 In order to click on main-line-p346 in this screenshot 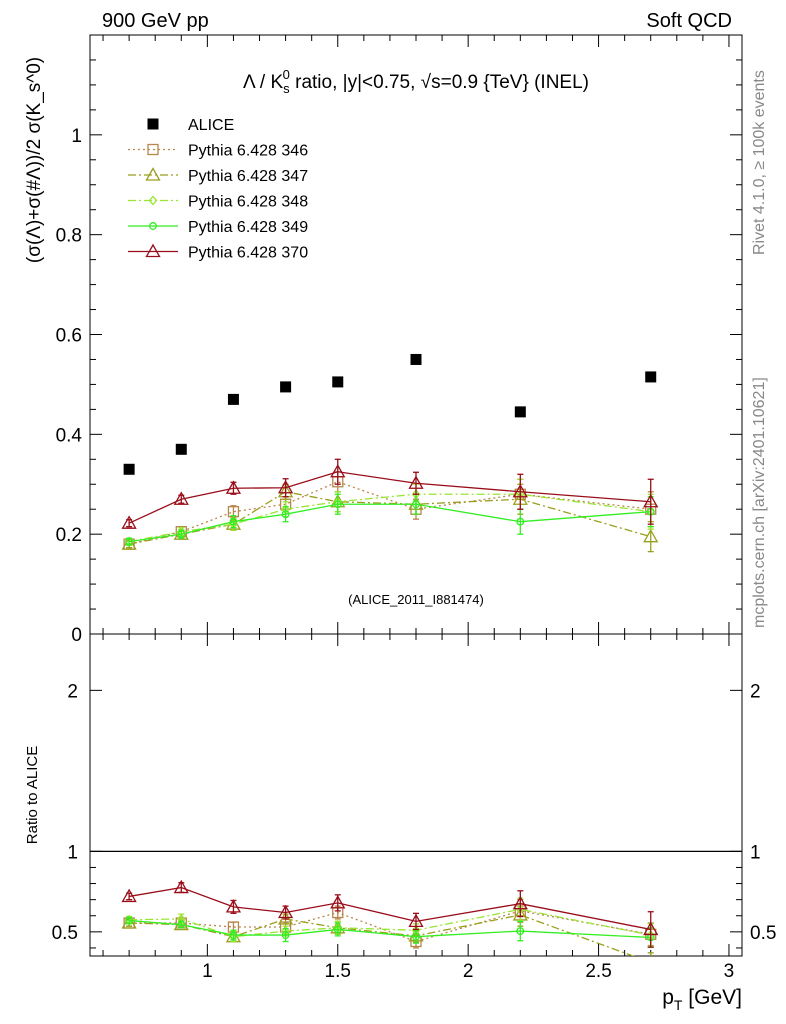, I will do `click(389, 513)`.